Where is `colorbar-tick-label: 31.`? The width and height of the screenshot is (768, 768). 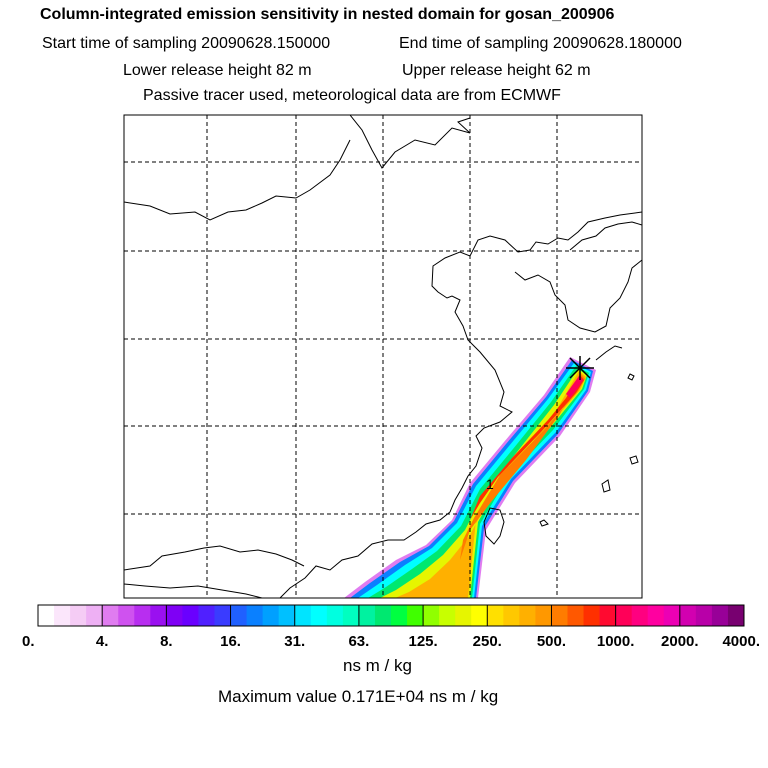 colorbar-tick-label: 31. is located at coordinates (294, 641).